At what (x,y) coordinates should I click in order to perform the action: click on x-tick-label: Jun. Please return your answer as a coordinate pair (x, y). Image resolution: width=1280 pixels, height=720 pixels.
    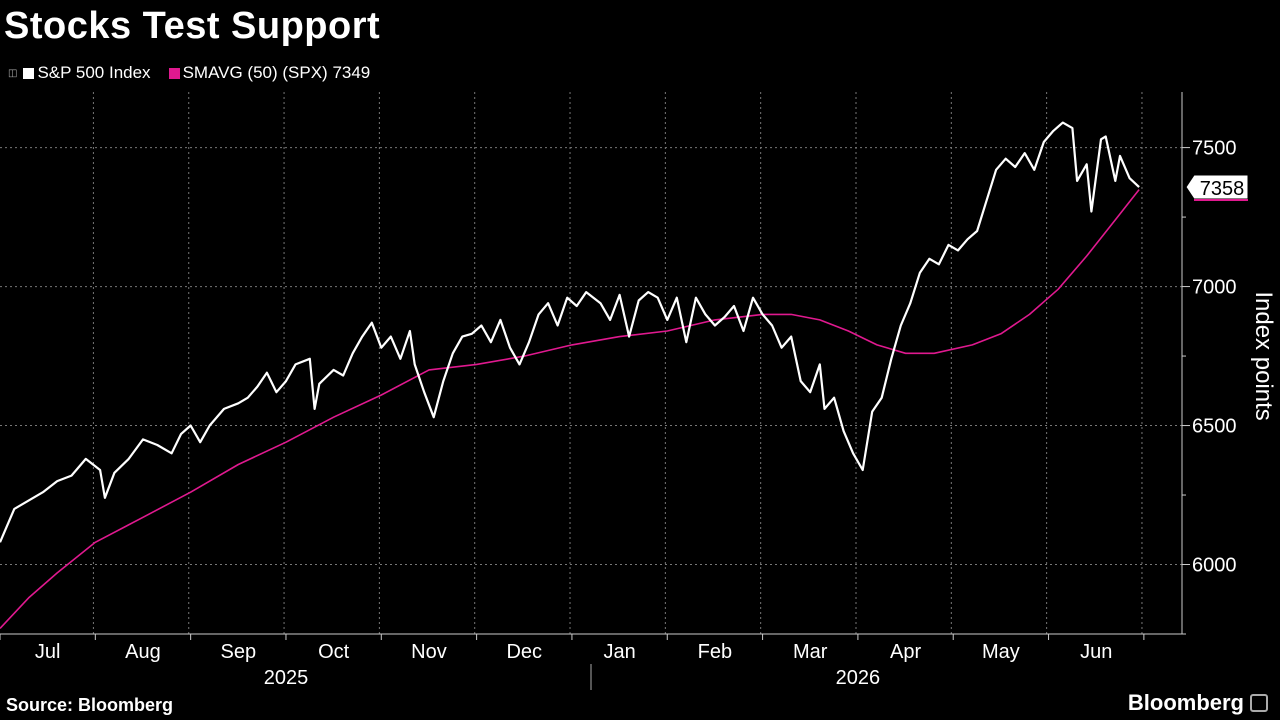
    Looking at the image, I should click on (1096, 652).